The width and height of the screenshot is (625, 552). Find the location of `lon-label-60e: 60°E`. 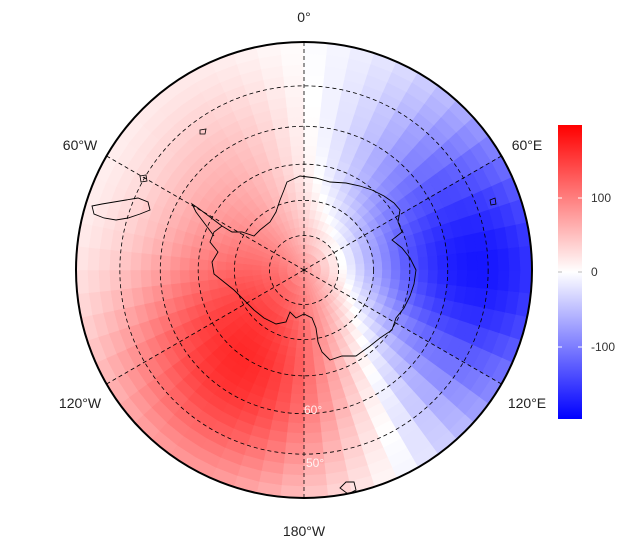

lon-label-60e: 60°E is located at coordinates (527, 145).